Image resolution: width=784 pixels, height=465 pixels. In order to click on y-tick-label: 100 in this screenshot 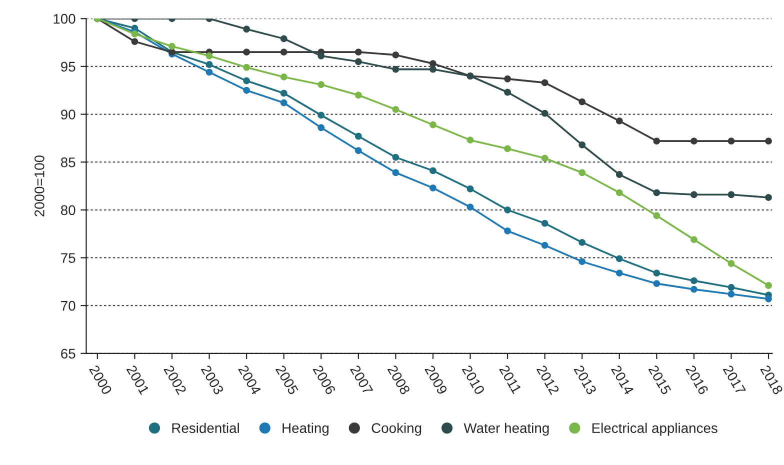, I will do `click(65, 19)`.